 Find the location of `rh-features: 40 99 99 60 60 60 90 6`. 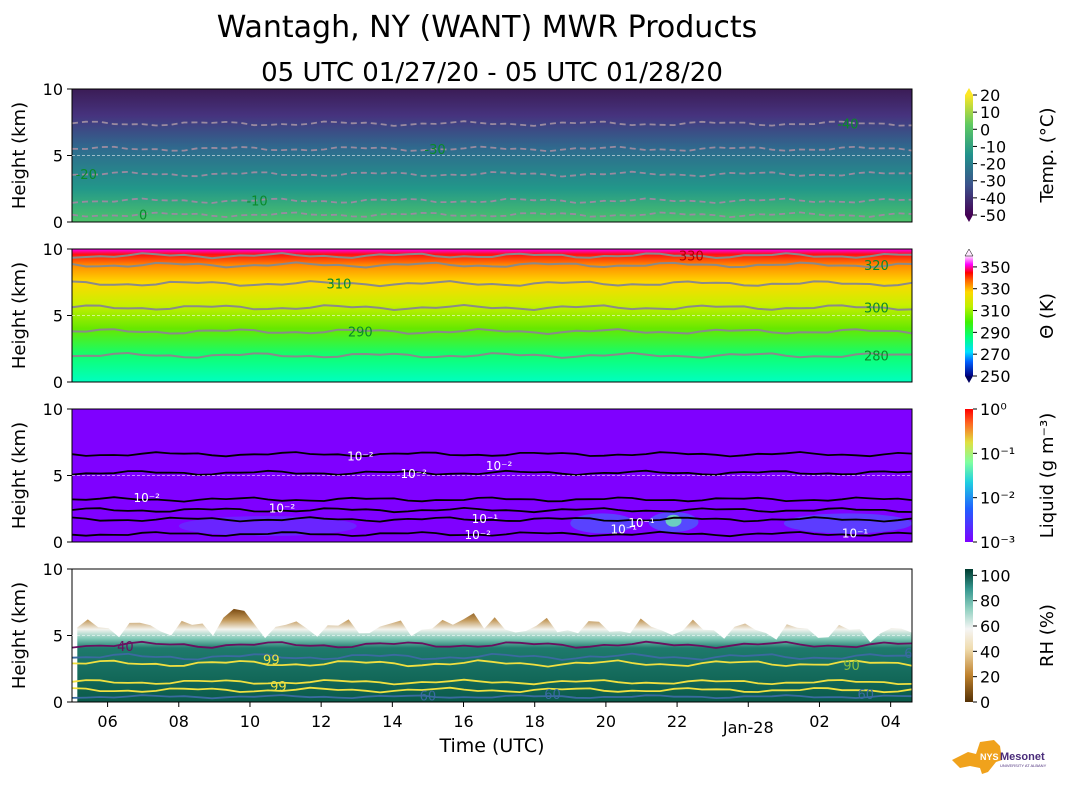

rh-features: 40 99 99 60 60 60 90 6 is located at coordinates (492, 656).